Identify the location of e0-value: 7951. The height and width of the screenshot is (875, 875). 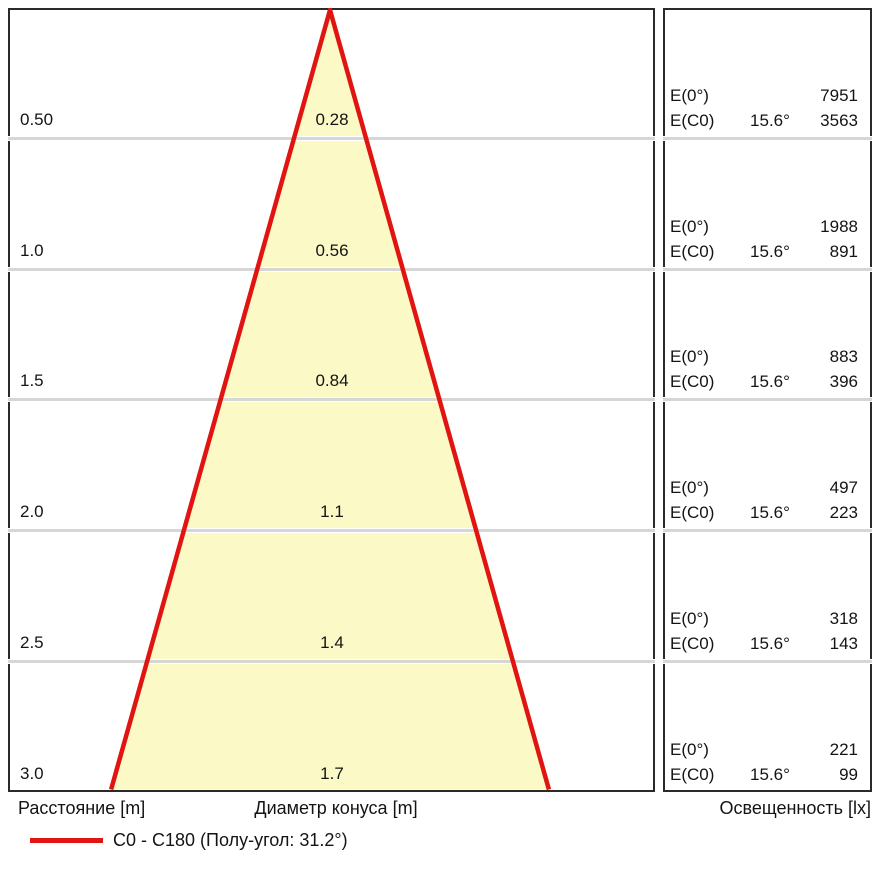
(839, 95).